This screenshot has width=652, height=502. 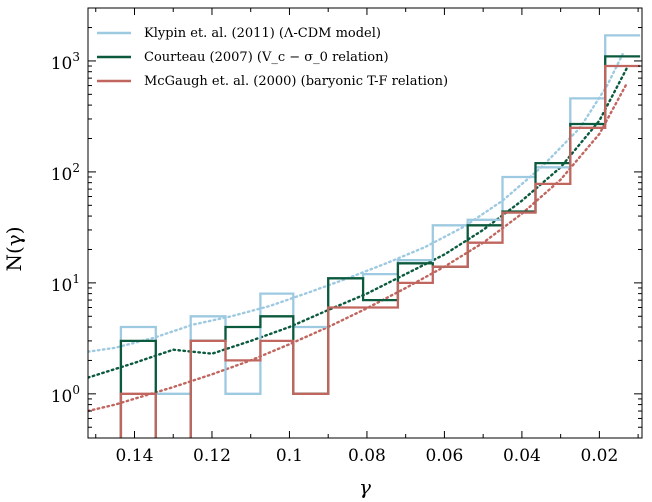 What do you see at coordinates (135, 456) in the screenshot?
I see `x-tick-label: 0.14` at bounding box center [135, 456].